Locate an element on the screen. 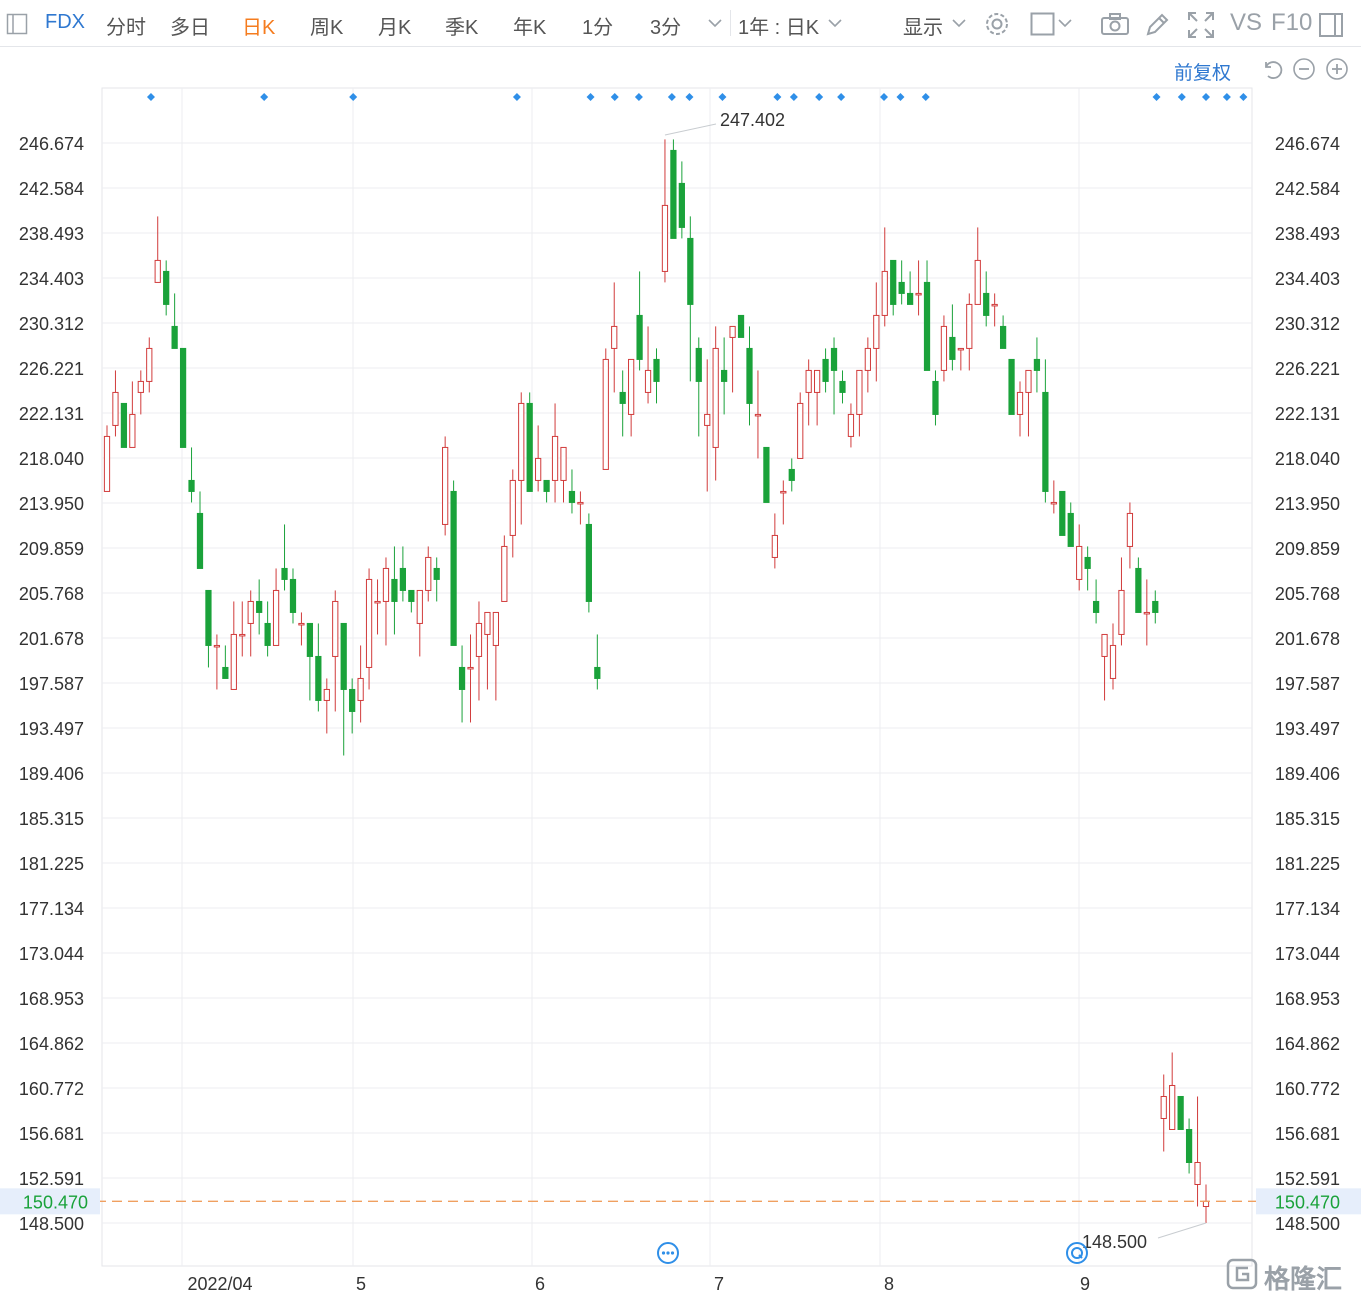 The height and width of the screenshot is (1304, 1361). more-options-icon is located at coordinates (668, 1255).